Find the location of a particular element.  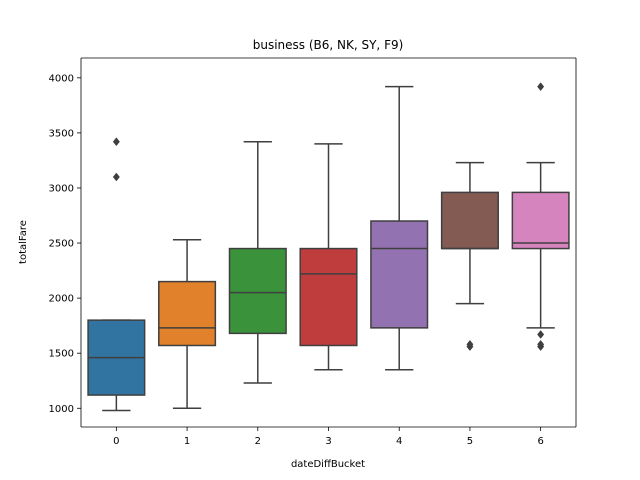

y-tick-label-1500: 1500 is located at coordinates (61, 354).